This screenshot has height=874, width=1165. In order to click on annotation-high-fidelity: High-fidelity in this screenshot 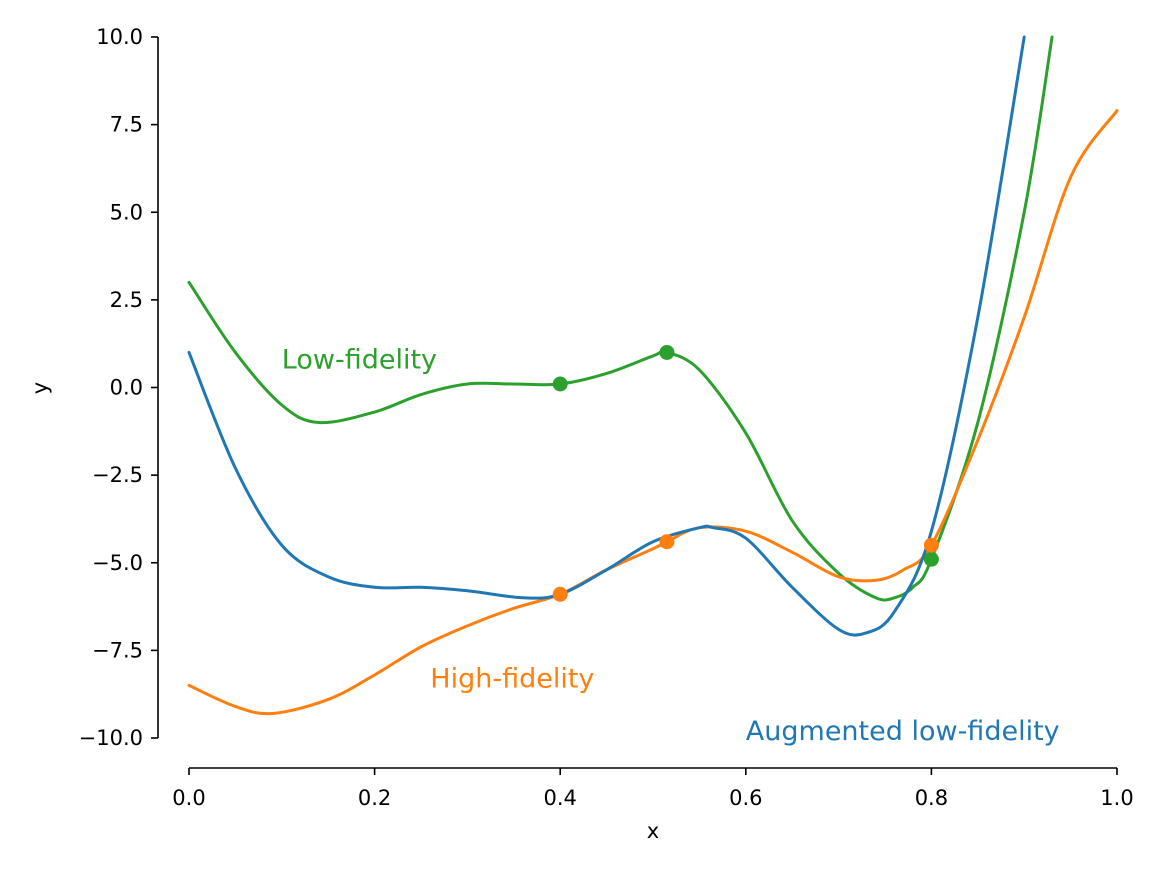, I will do `click(512, 678)`.